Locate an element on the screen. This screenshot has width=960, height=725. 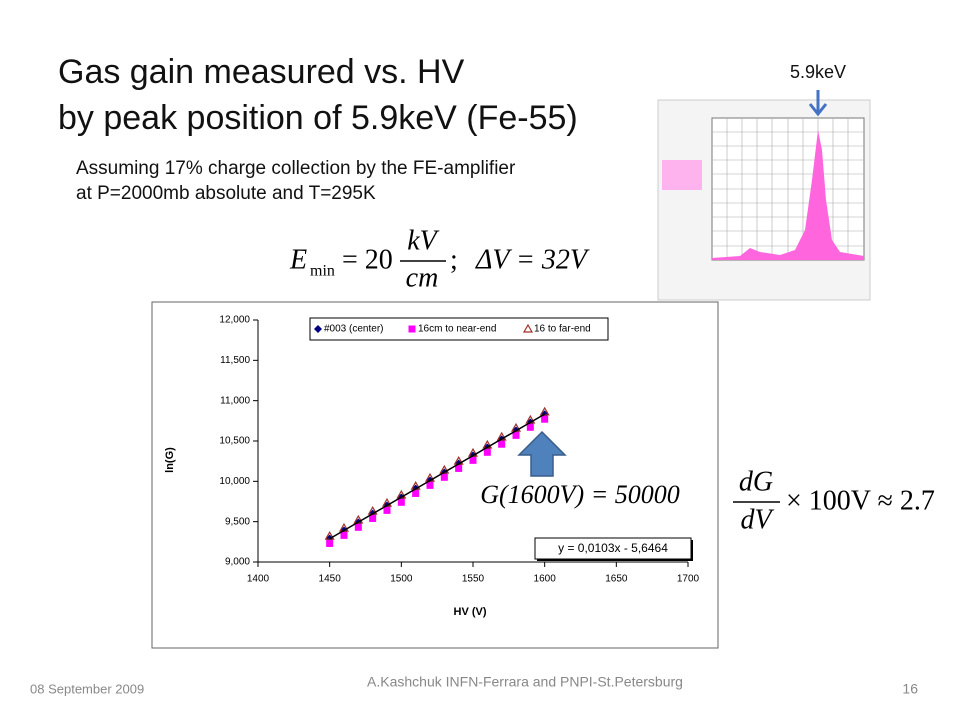
formula-part: E is located at coordinates (298, 259).